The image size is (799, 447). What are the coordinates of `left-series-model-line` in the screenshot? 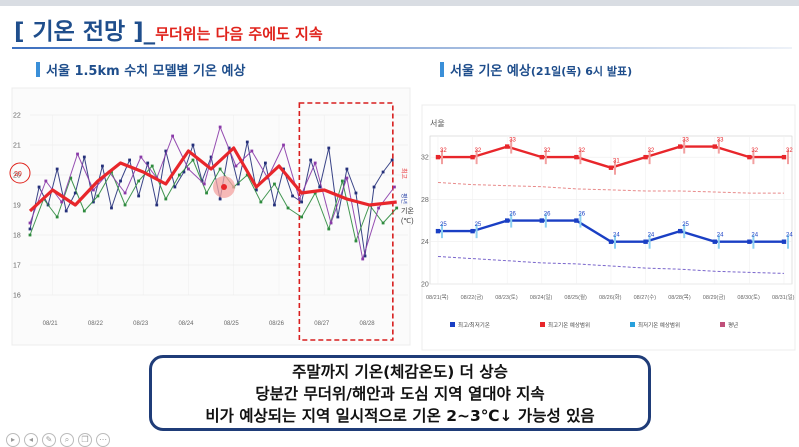 It's located at (212, 193).